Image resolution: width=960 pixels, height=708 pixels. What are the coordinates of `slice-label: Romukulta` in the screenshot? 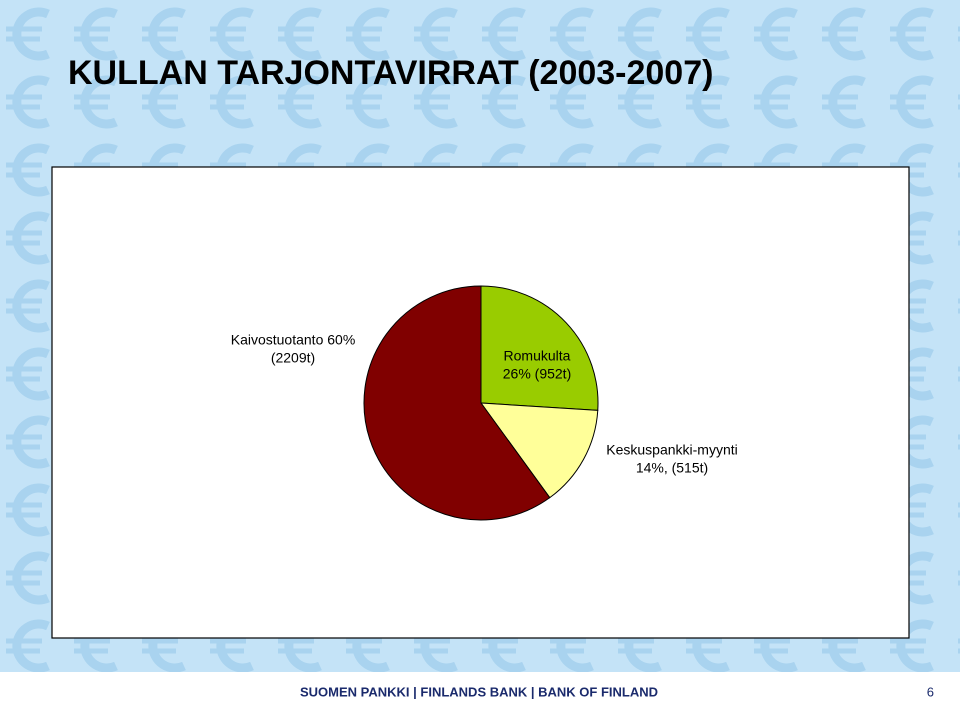 It's located at (537, 356).